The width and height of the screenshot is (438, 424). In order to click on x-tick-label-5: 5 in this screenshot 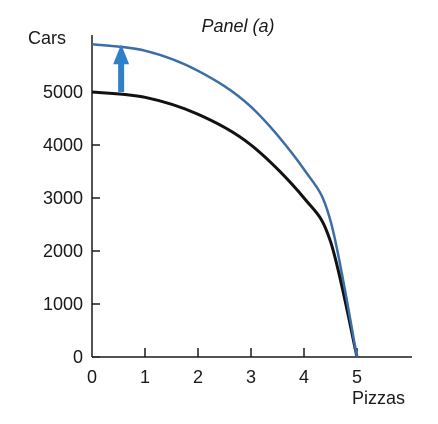, I will do `click(357, 377)`.